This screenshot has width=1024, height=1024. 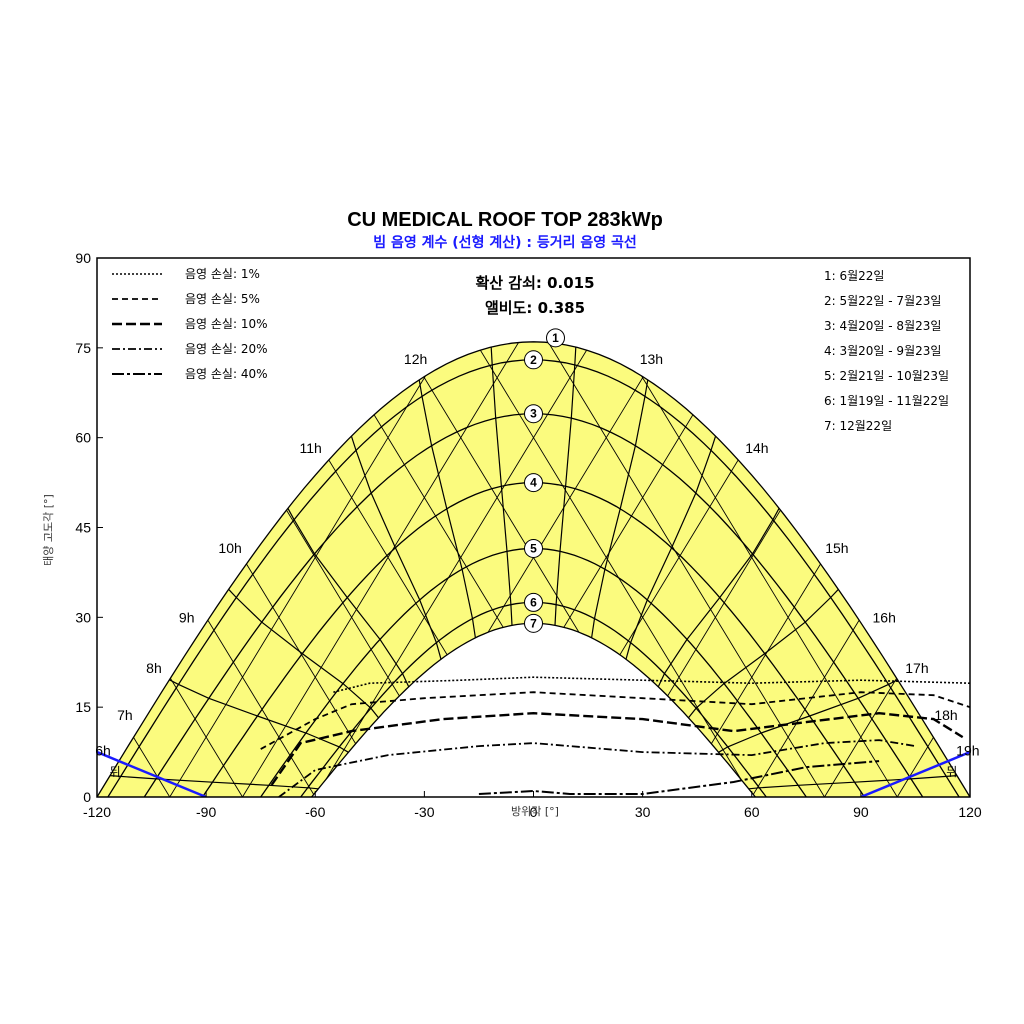 I want to click on sun-path-marker-label: 6, so click(x=533, y=602).